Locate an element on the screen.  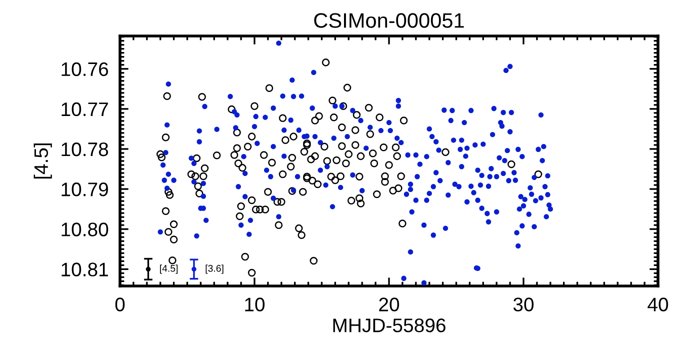
y-tick-label: 10.78 is located at coordinates (85, 149).